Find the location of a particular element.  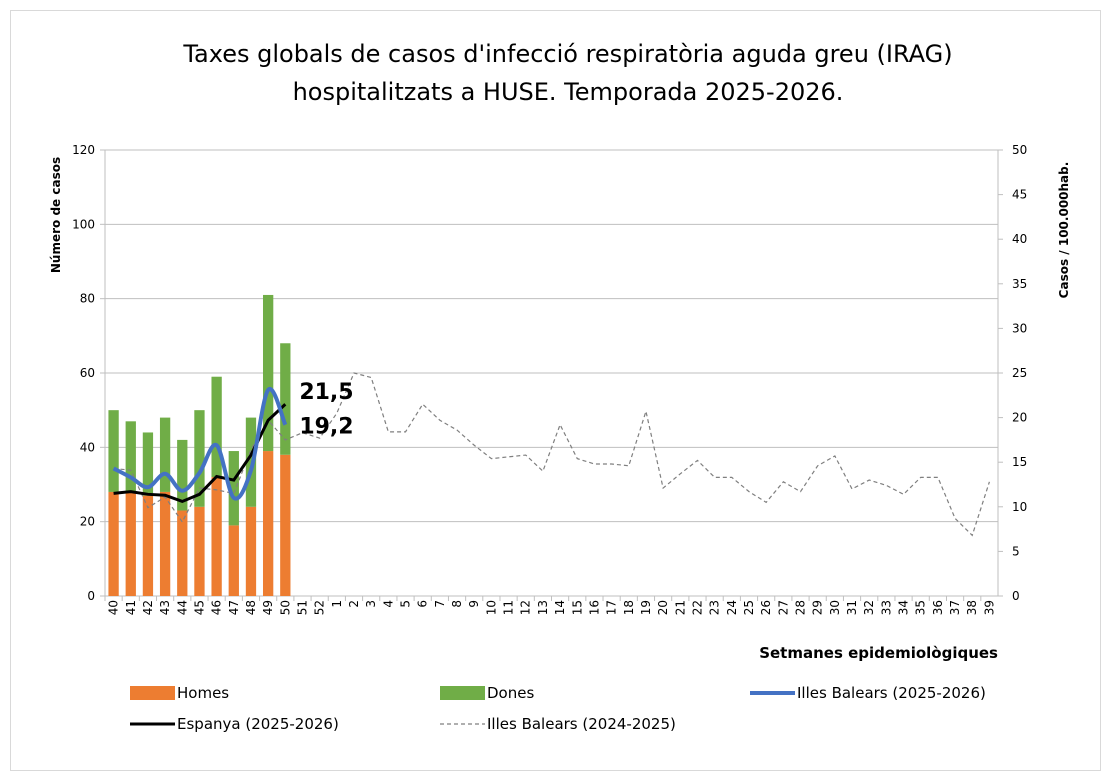

legend-label: Dones is located at coordinates (510, 693).